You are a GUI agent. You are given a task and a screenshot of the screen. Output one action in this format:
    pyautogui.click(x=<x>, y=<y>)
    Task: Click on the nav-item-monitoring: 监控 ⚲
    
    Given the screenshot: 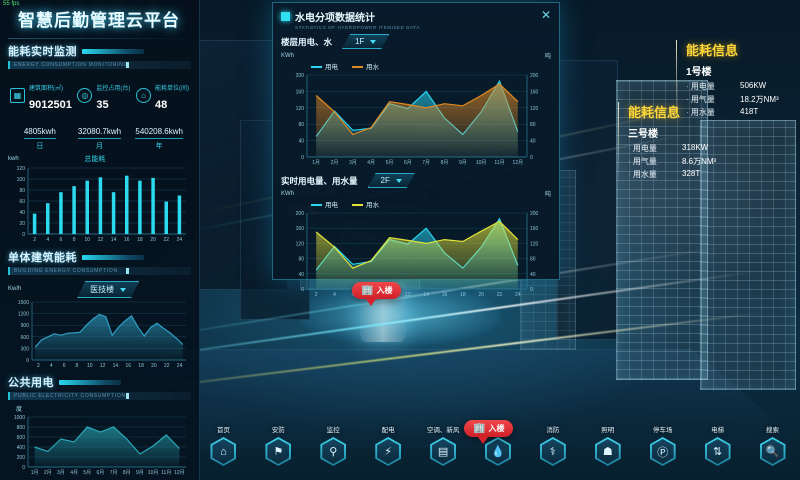 What is the action you would take?
    pyautogui.click(x=333, y=451)
    